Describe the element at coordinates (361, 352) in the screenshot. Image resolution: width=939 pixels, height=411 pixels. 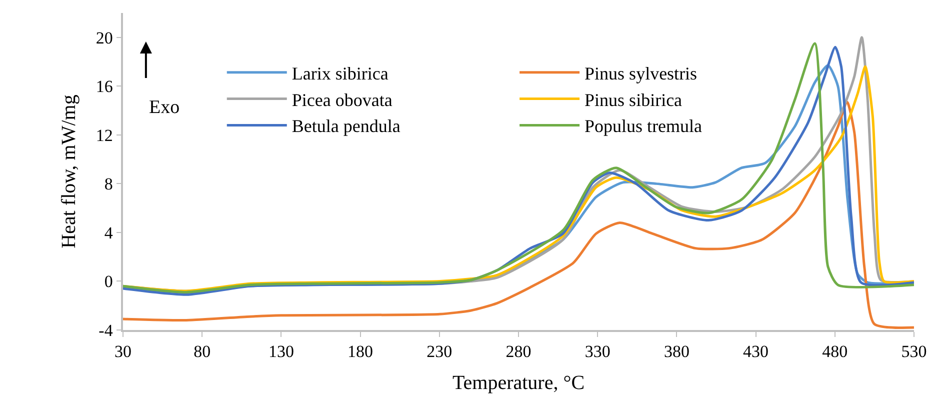
I see `x-tick-label: 180` at that location.